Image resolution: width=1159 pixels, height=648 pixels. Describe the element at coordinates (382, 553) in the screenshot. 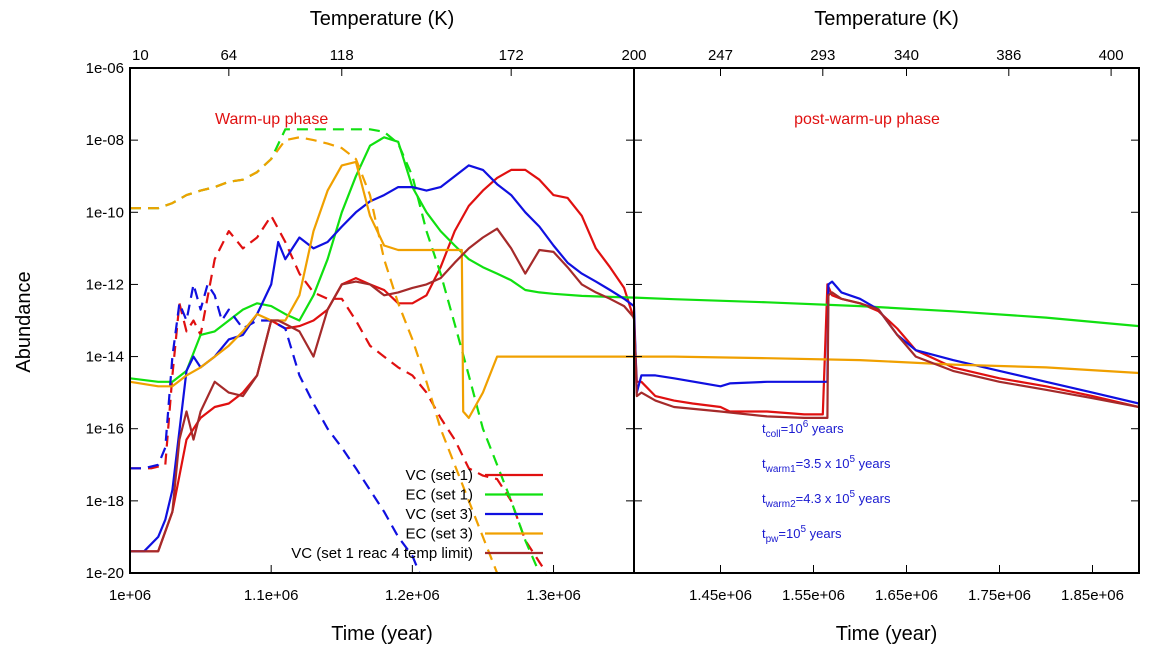

I see `legend-label-vc-set-1-reac-4-temp-limit: VC (set 1 reac 4 temp limit)` at that location.